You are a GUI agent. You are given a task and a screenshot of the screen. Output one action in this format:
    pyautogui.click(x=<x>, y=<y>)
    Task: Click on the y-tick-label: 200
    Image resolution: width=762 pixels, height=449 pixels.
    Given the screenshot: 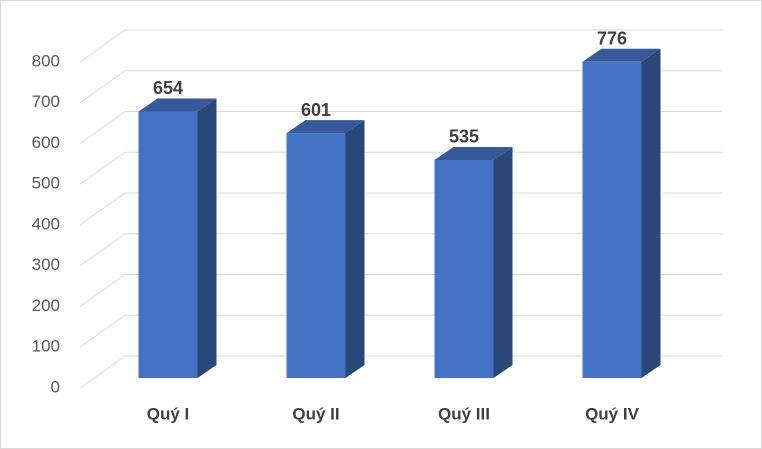 What is the action you would take?
    pyautogui.click(x=46, y=305)
    